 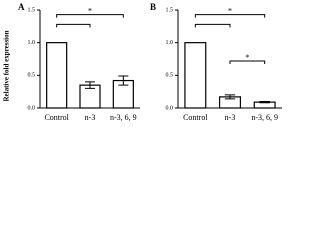 What do you see at coordinates (7, 65) in the screenshot?
I see `y-axis-label: Relative fold expression` at bounding box center [7, 65].